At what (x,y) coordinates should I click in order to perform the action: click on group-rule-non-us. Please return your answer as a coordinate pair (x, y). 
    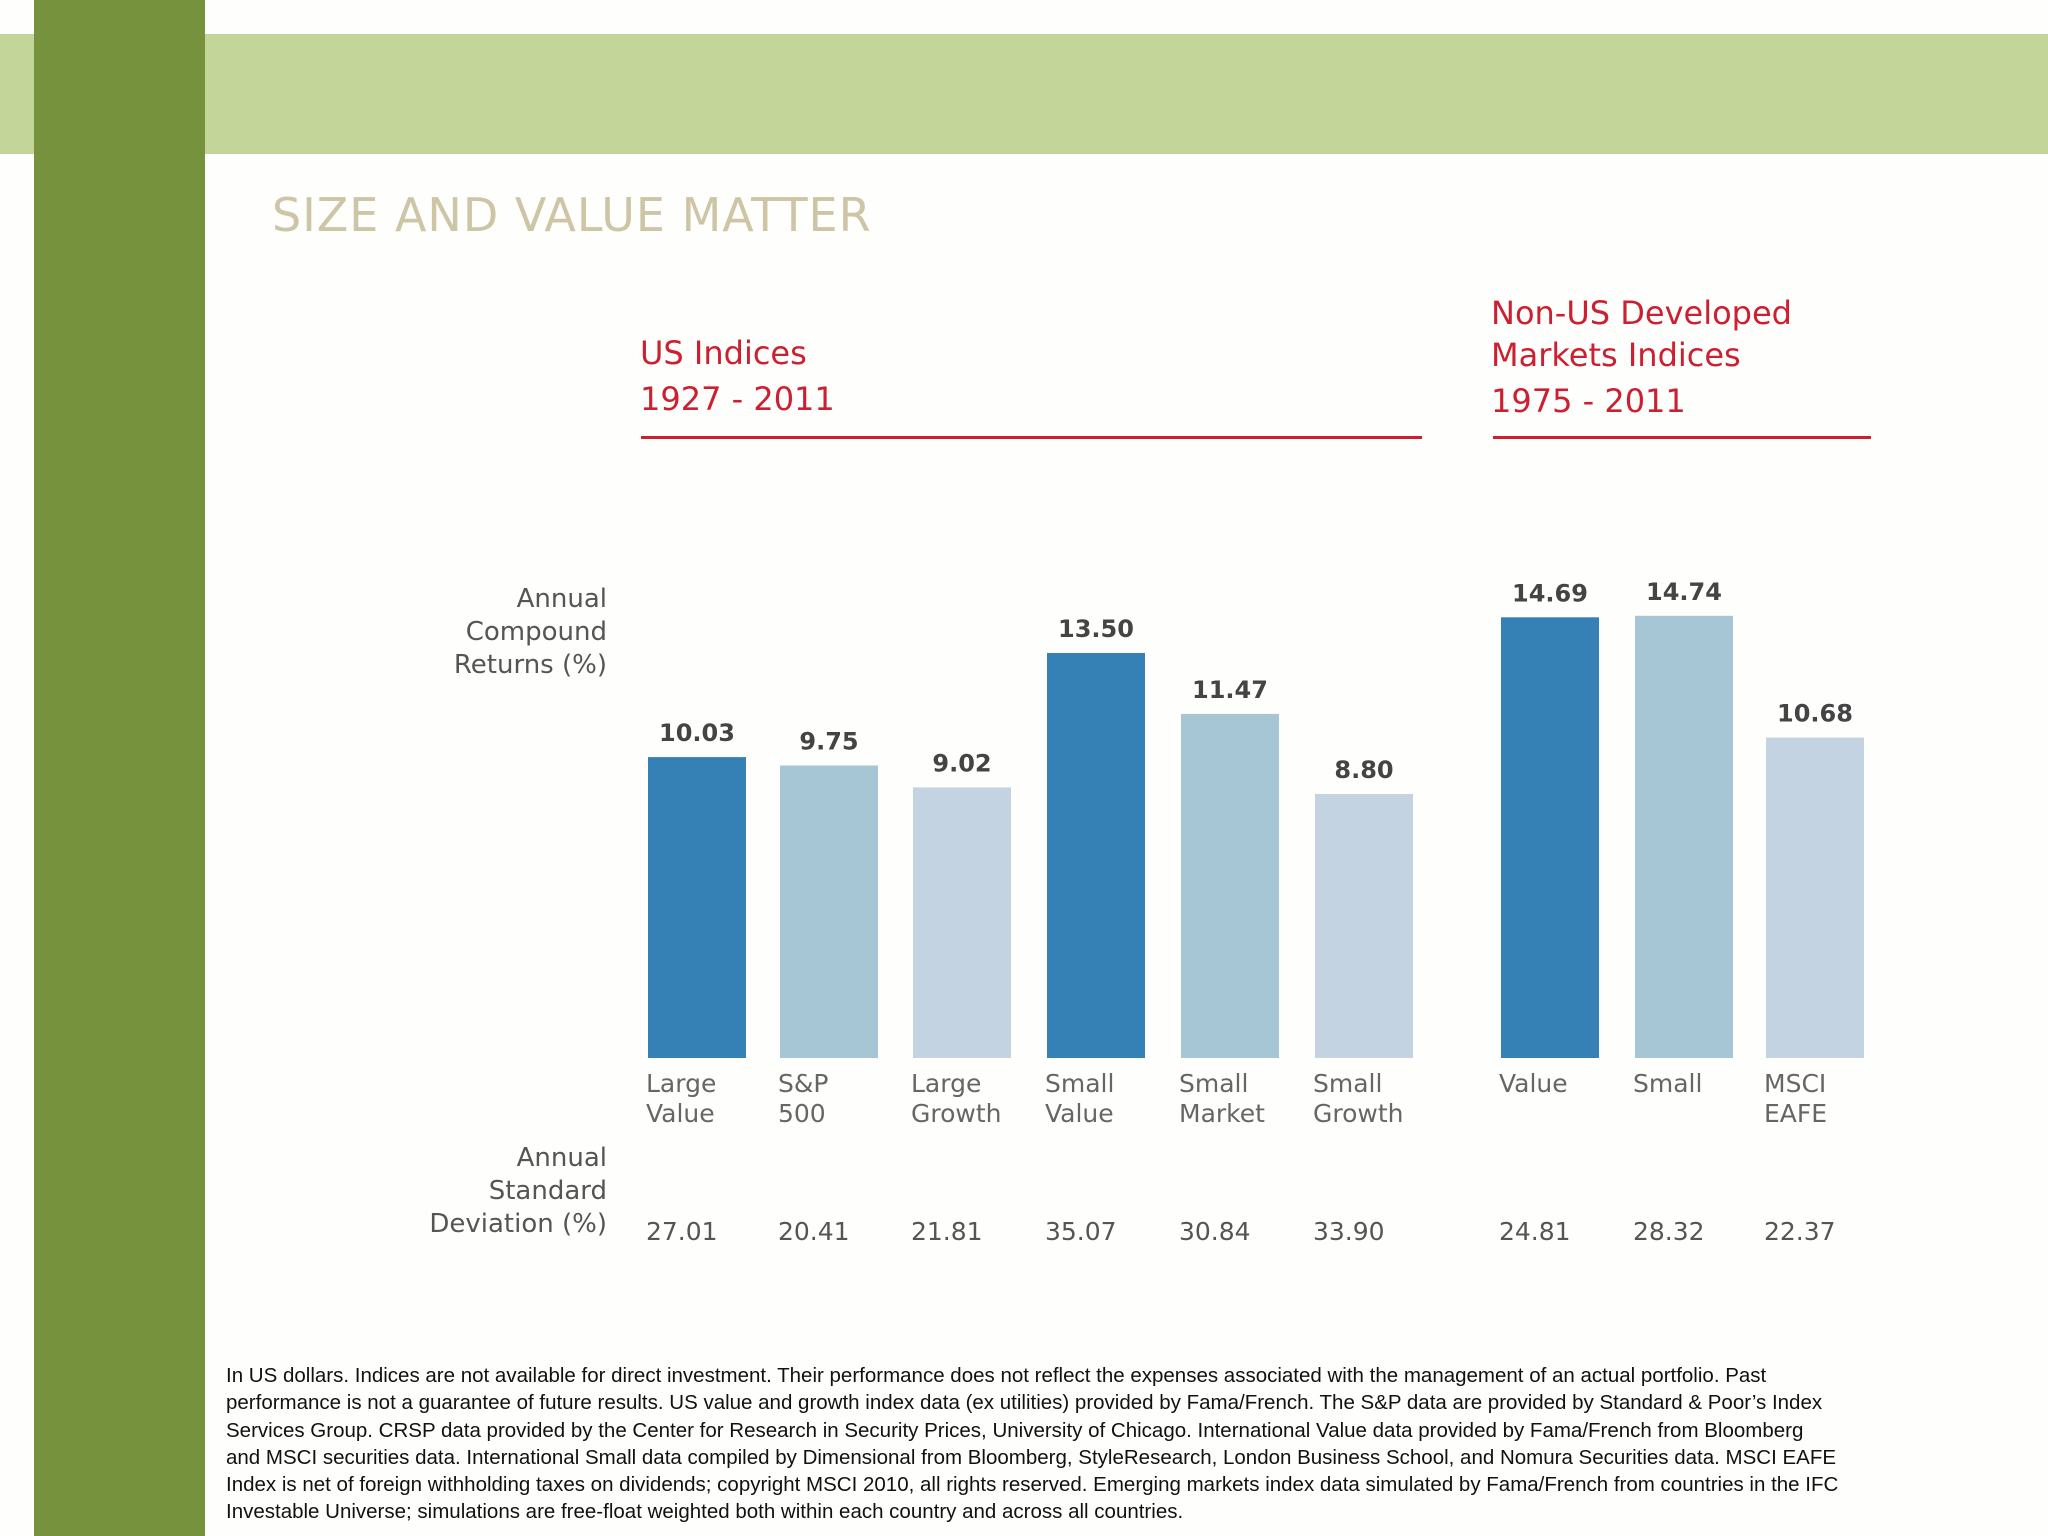
    Looking at the image, I should click on (1682, 437).